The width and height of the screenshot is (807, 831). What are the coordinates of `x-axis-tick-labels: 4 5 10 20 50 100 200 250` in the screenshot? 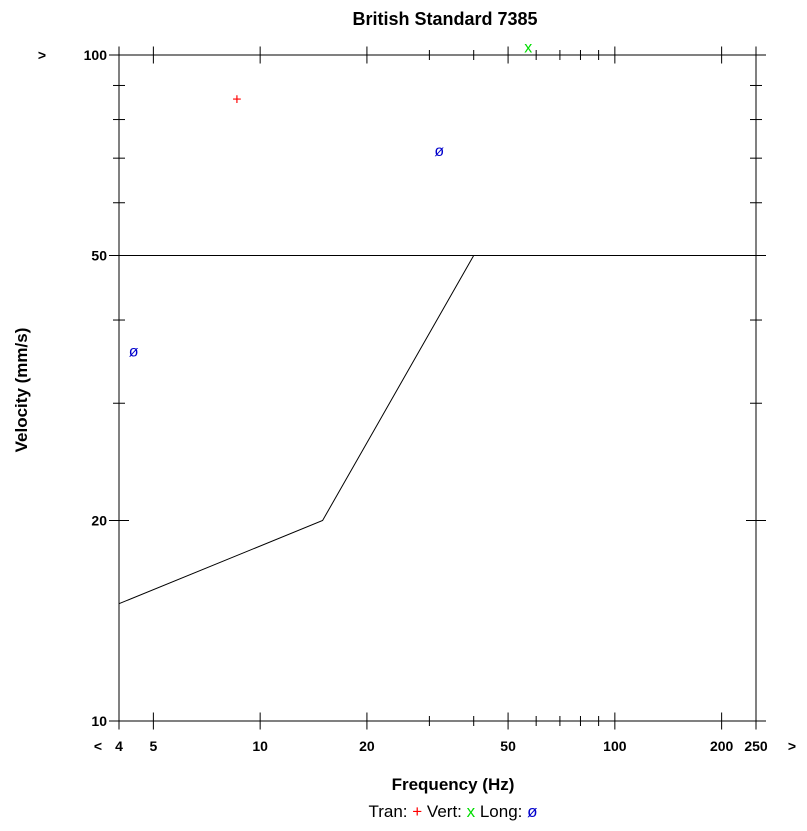 It's located at (441, 746).